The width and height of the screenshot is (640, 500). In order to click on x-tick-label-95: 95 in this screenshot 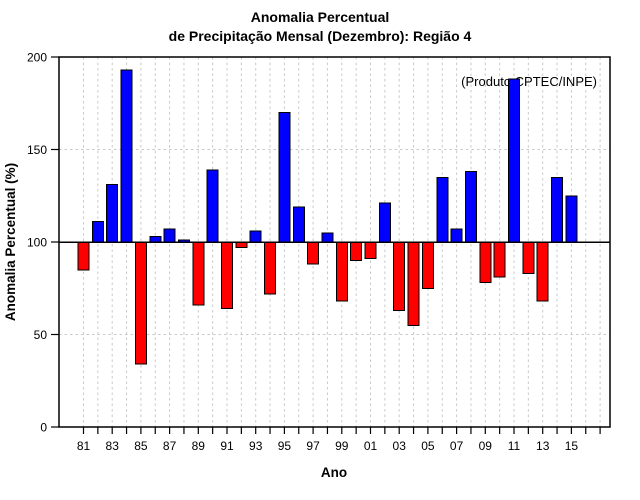, I will do `click(285, 446)`.